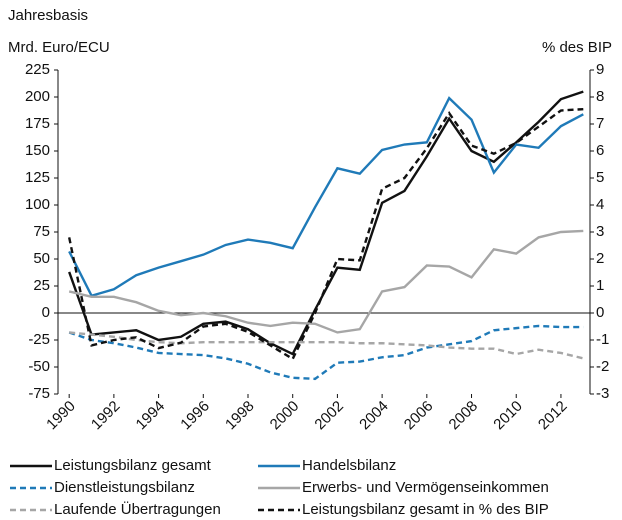 The width and height of the screenshot is (622, 520). I want to click on y-axis-label: Mrd. Euro/ECU, so click(59, 47).